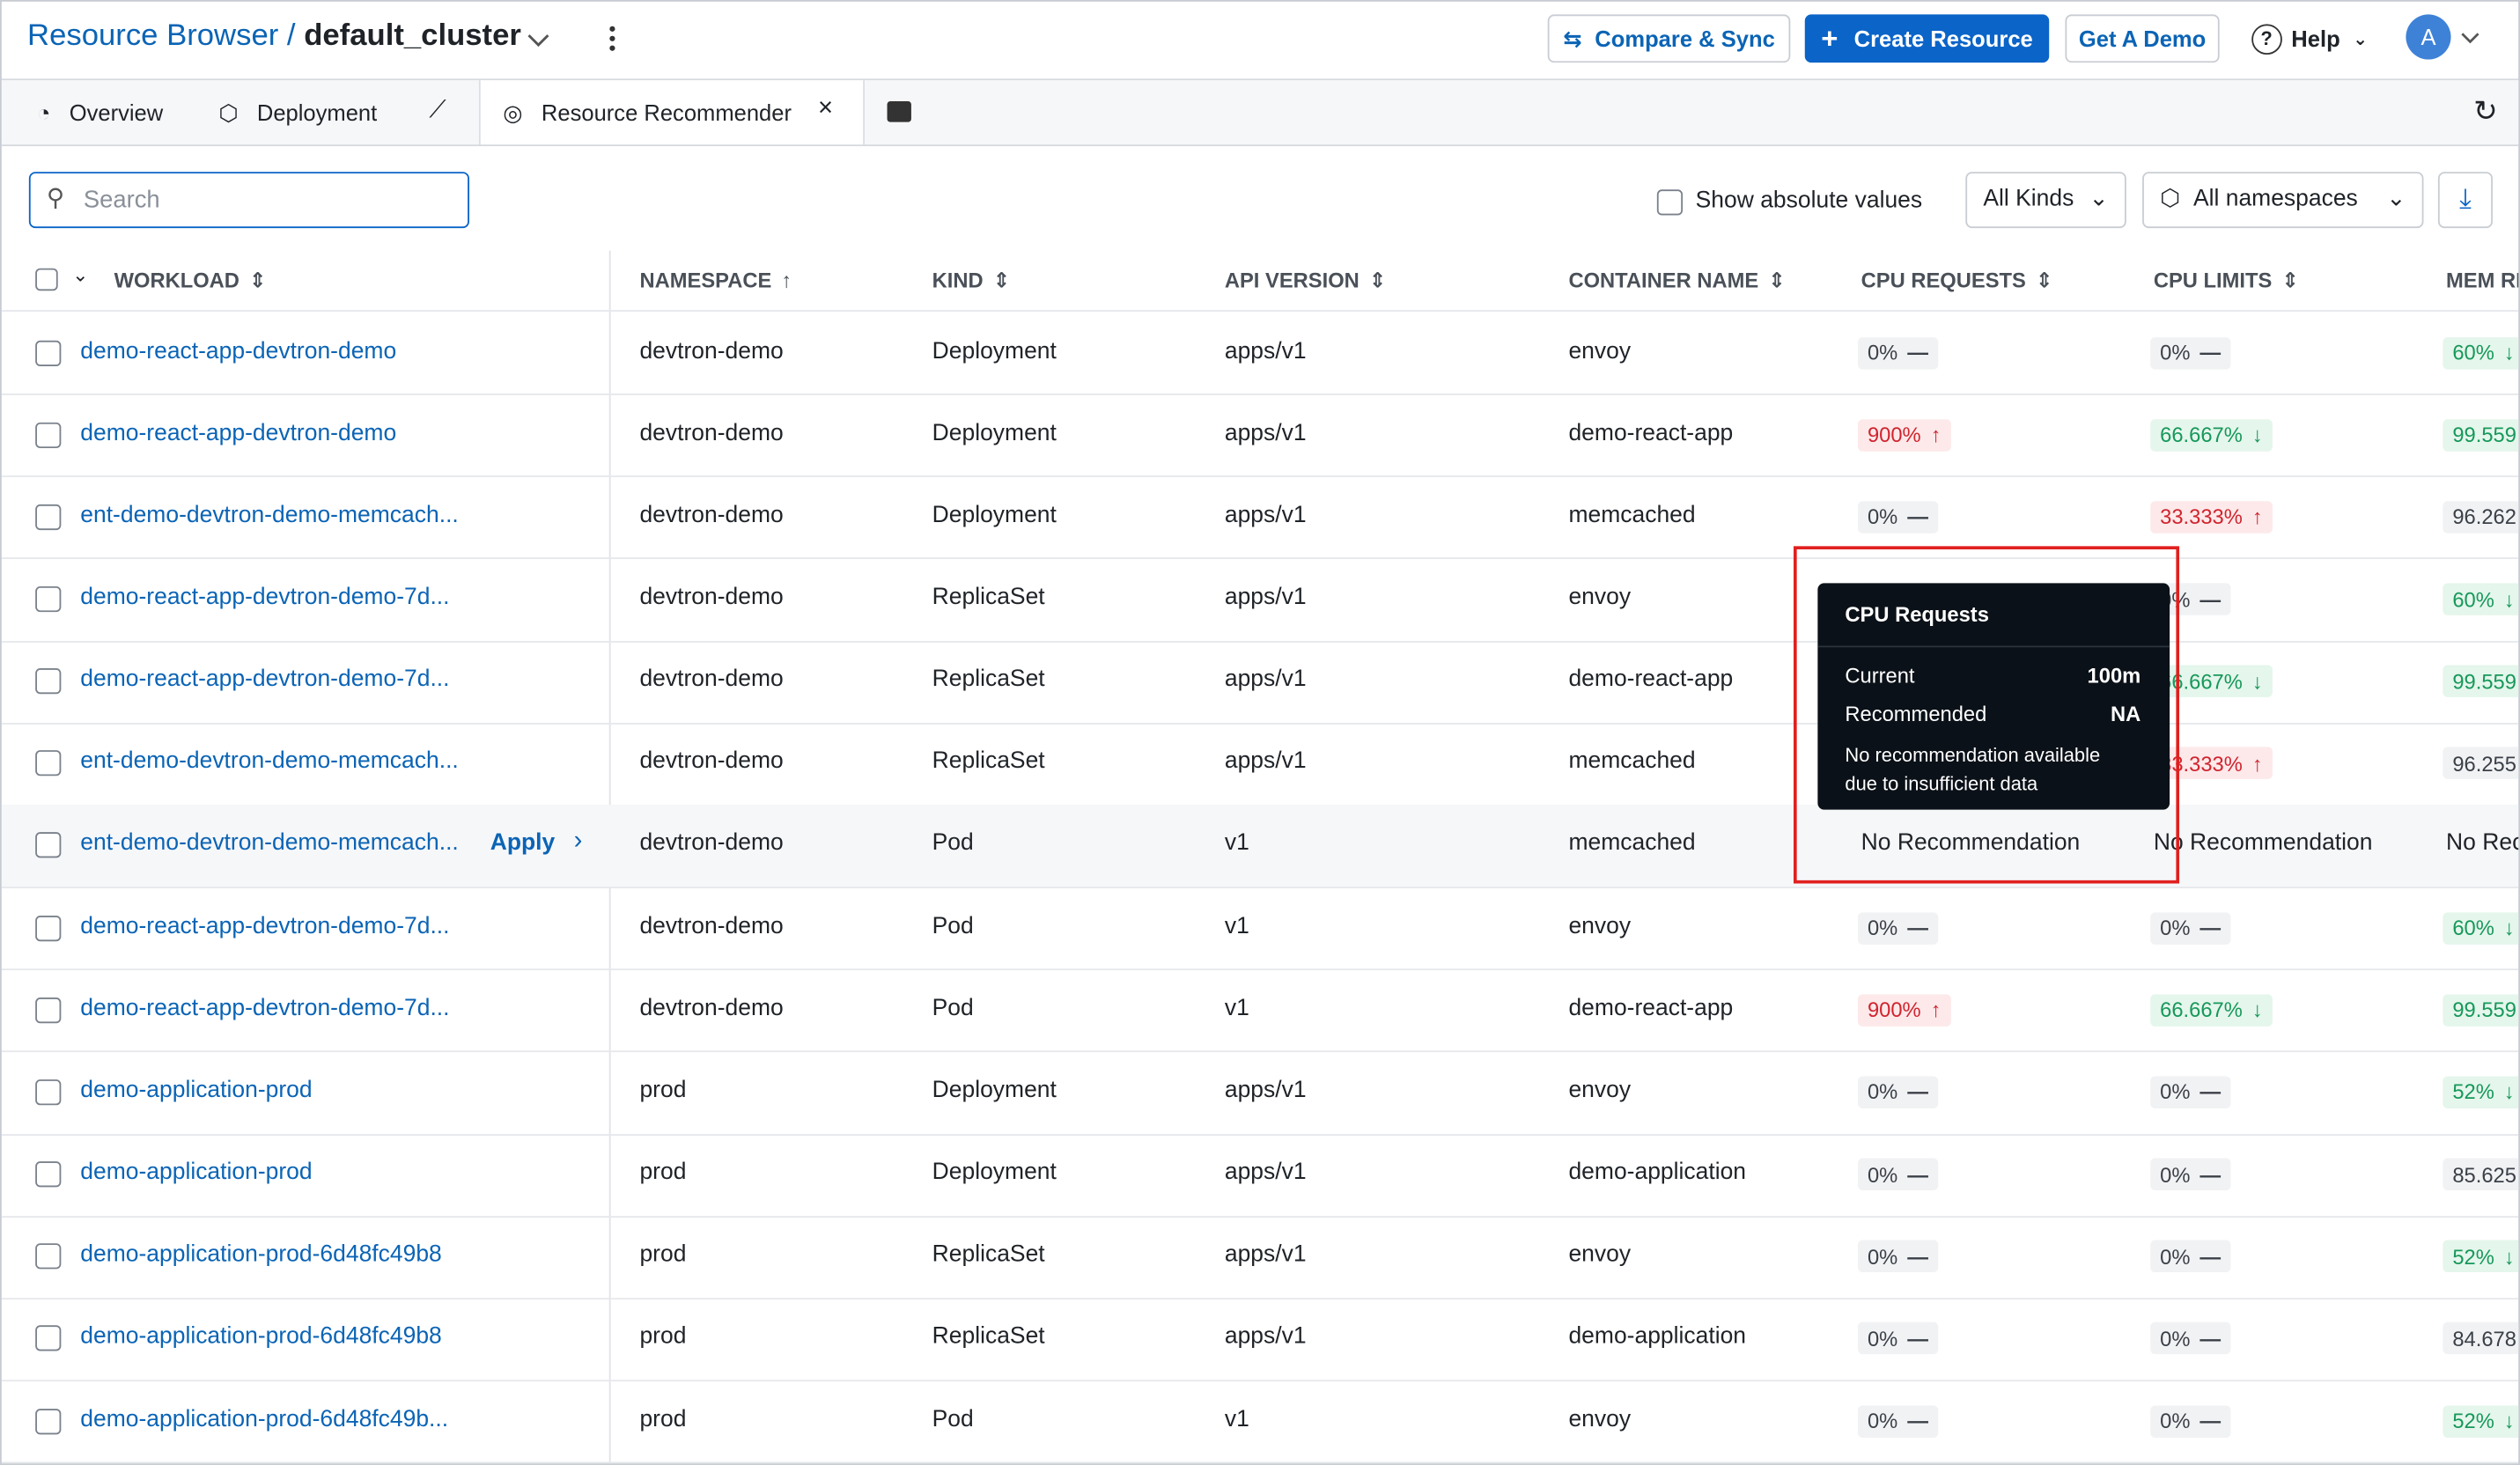 The image size is (2520, 1465). What do you see at coordinates (523, 845) in the screenshot?
I see `apply-button: Apply` at bounding box center [523, 845].